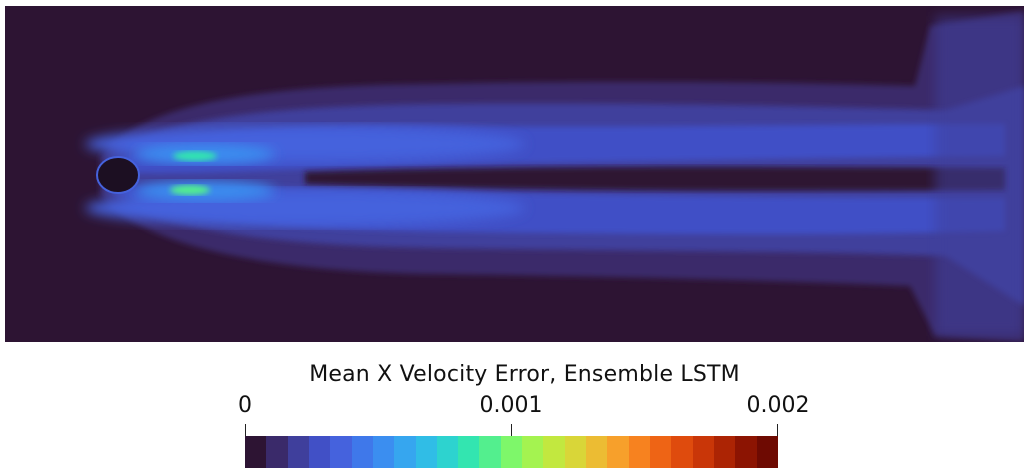 This screenshot has height=474, width=1029. What do you see at coordinates (118, 175) in the screenshot?
I see `cylinder-obstacle` at bounding box center [118, 175].